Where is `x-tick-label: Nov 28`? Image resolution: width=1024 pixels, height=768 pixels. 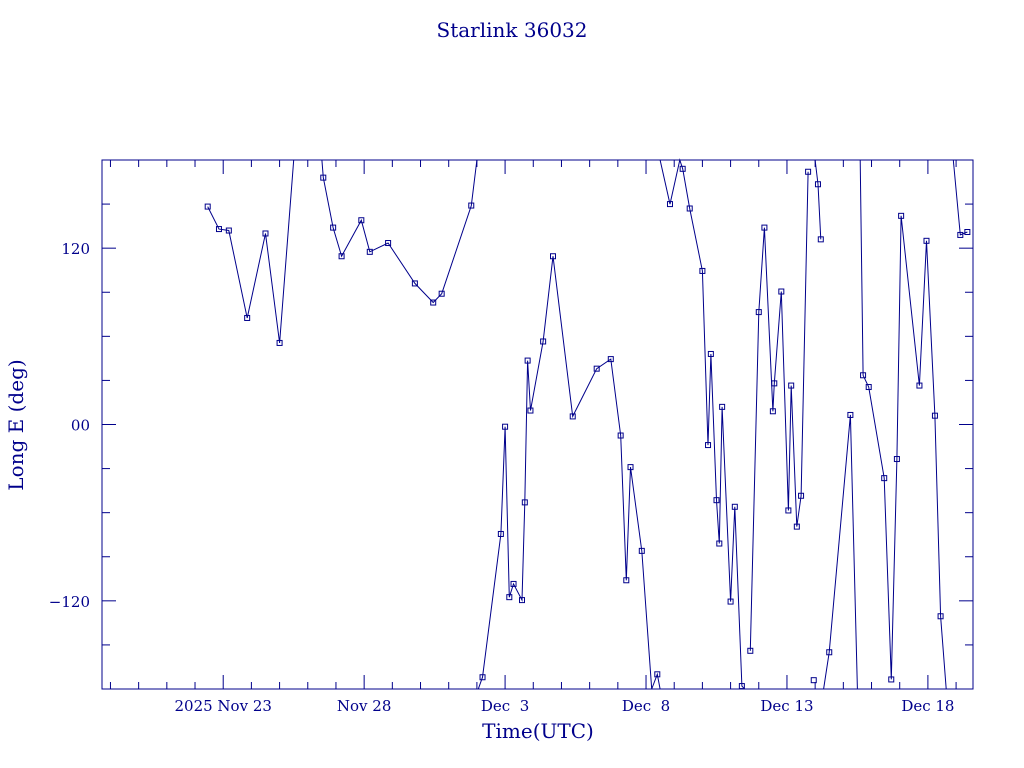
x-tick-label: Nov 28 is located at coordinates (364, 706).